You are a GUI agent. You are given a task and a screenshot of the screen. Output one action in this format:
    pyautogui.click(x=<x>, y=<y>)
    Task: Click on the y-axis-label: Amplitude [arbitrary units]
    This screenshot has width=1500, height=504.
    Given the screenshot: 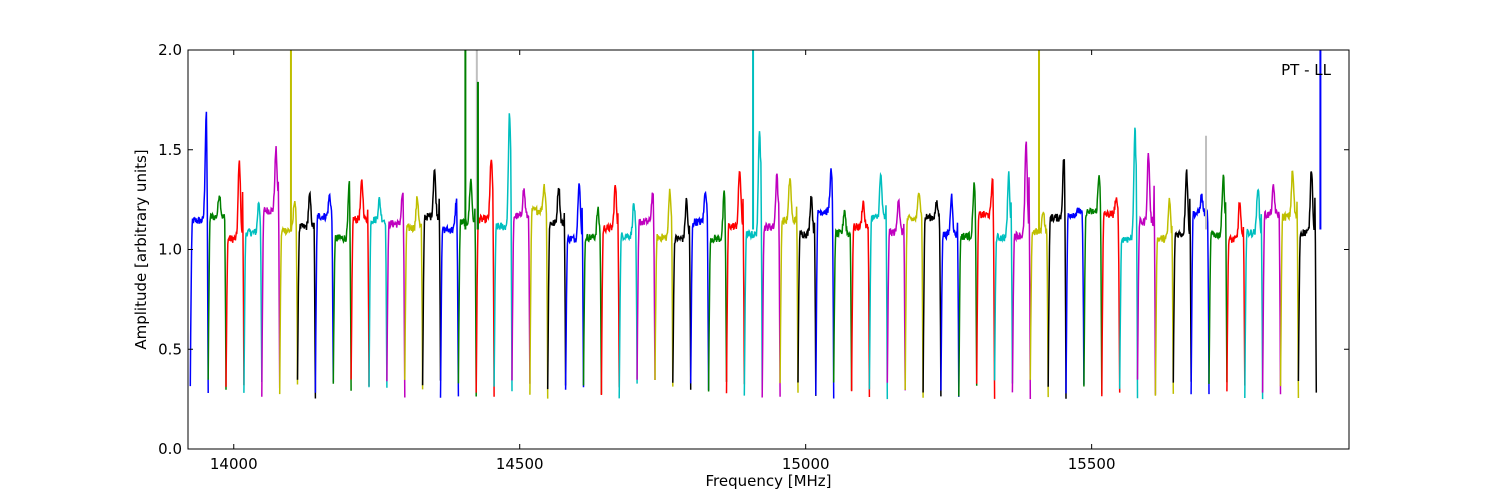 What is the action you would take?
    pyautogui.click(x=141, y=249)
    